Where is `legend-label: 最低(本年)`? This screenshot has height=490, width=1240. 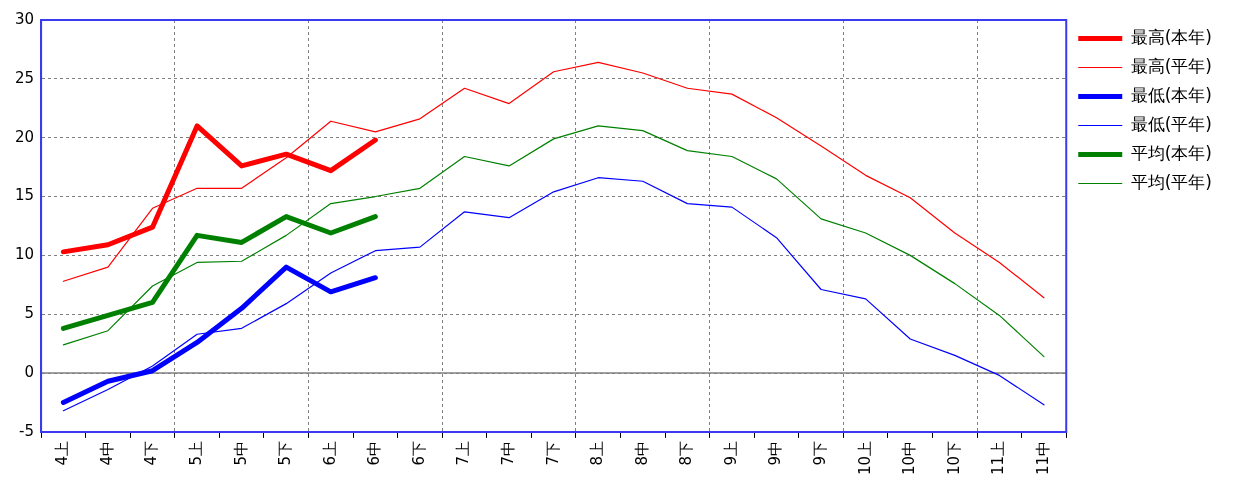
legend-label: 最低(本年) is located at coordinates (1171, 94).